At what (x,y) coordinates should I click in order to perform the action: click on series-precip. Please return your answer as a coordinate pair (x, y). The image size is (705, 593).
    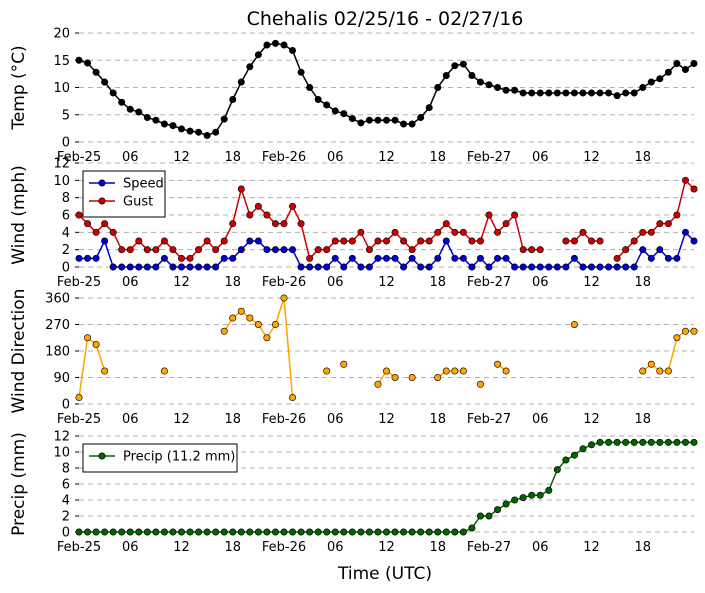
    Looking at the image, I should click on (386, 487).